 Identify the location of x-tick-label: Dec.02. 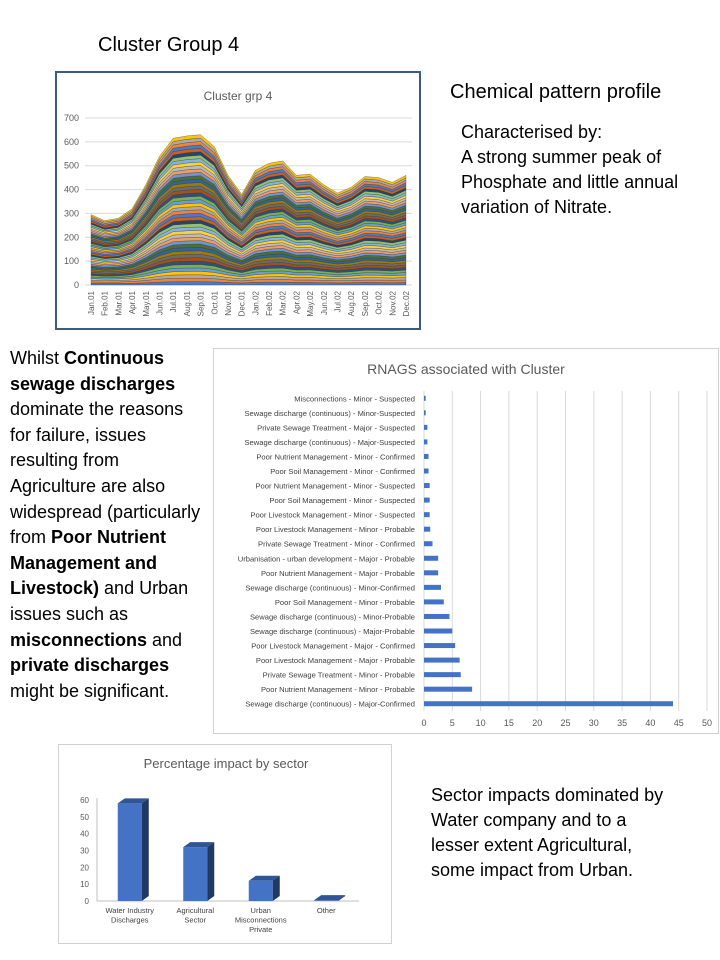
(406, 303).